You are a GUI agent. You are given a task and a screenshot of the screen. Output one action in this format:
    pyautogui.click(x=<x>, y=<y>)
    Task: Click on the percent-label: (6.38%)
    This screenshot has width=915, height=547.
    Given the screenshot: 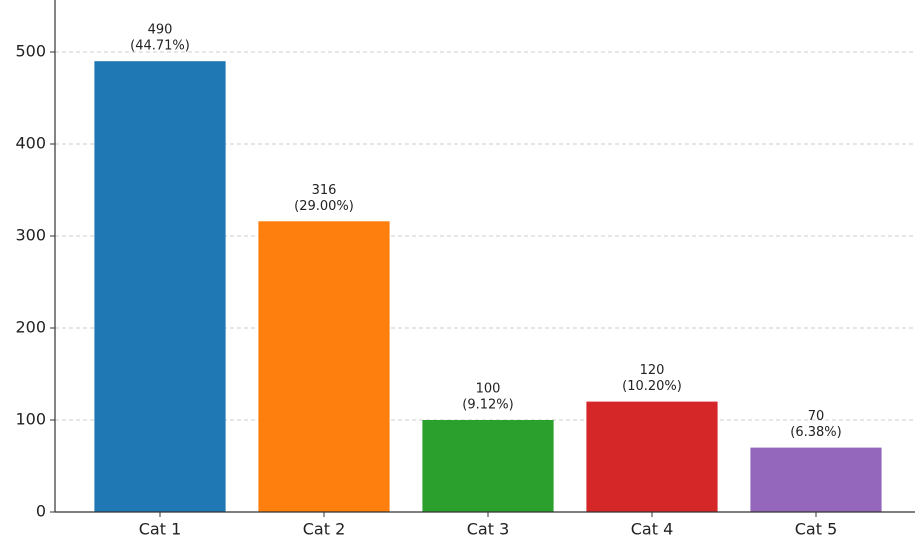 What is the action you would take?
    pyautogui.click(x=815, y=432)
    